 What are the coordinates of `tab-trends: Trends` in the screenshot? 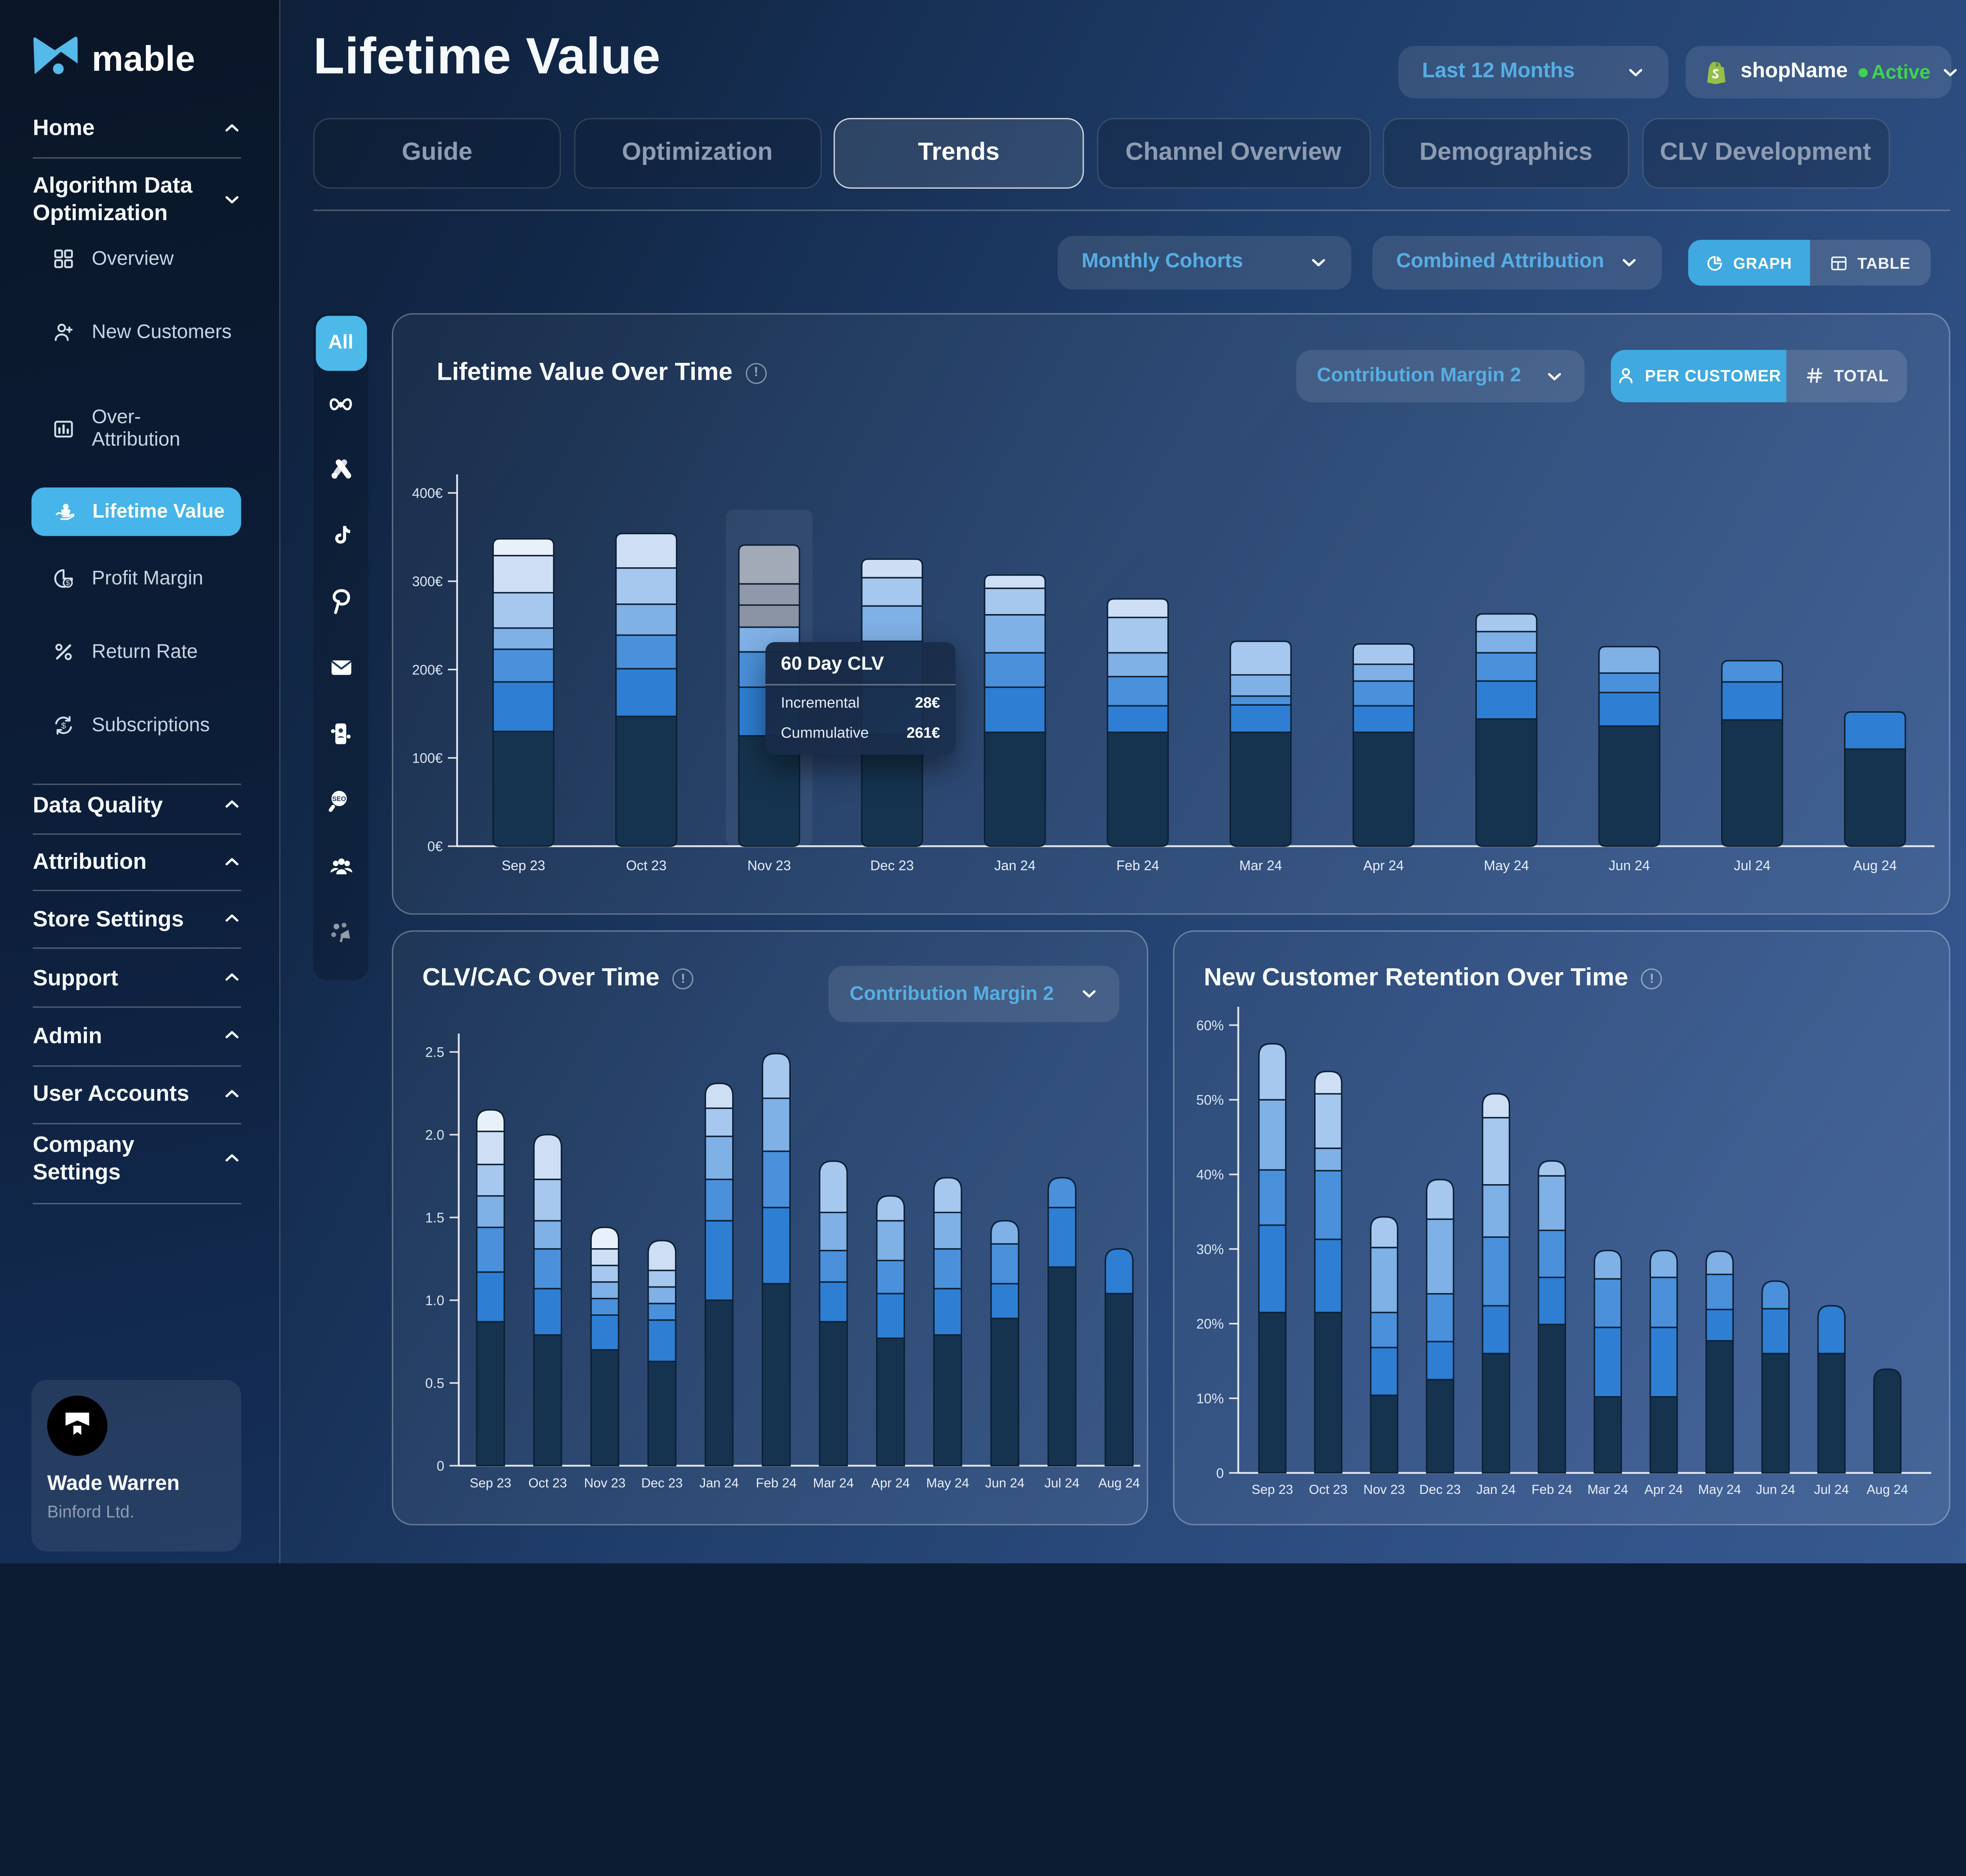 It's located at (959, 153).